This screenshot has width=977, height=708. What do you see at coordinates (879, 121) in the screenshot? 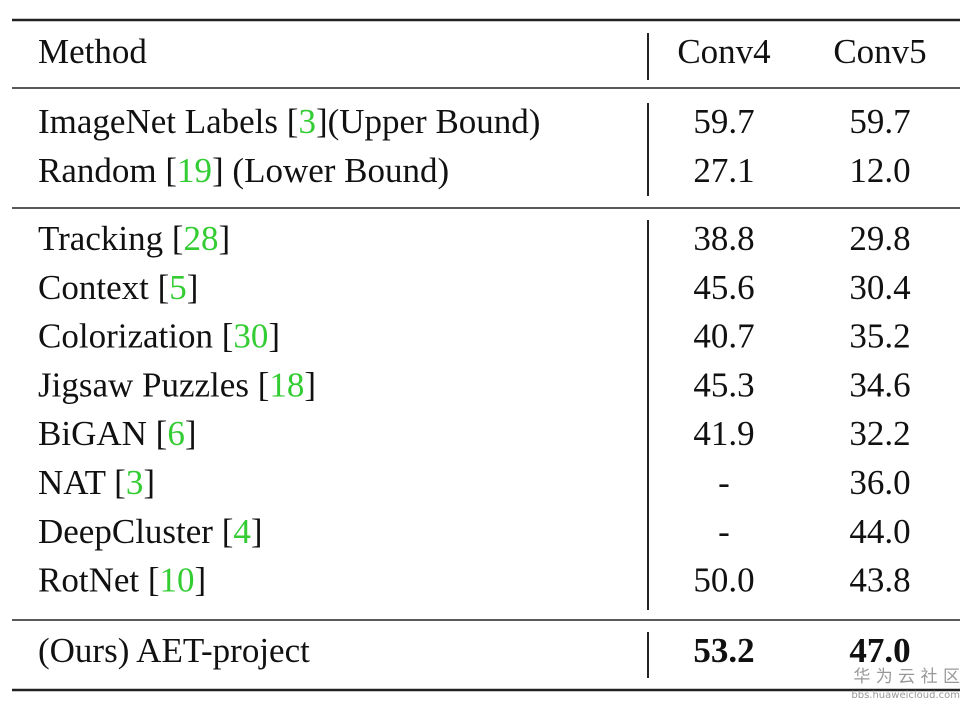
I see `conv5-cell: 59.7` at bounding box center [879, 121].